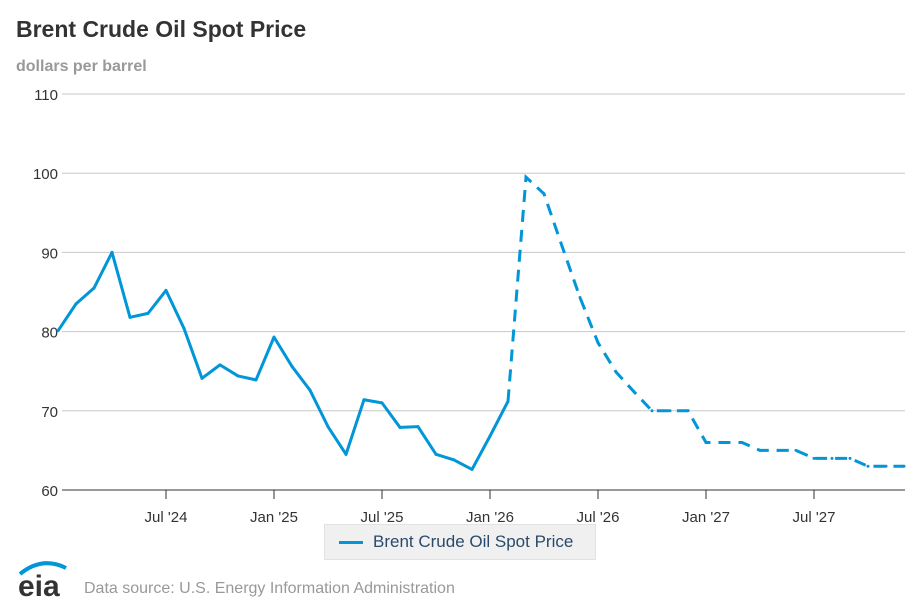 This screenshot has width=920, height=613. Describe the element at coordinates (45, 174) in the screenshot. I see `y-tick-label: 100` at that location.